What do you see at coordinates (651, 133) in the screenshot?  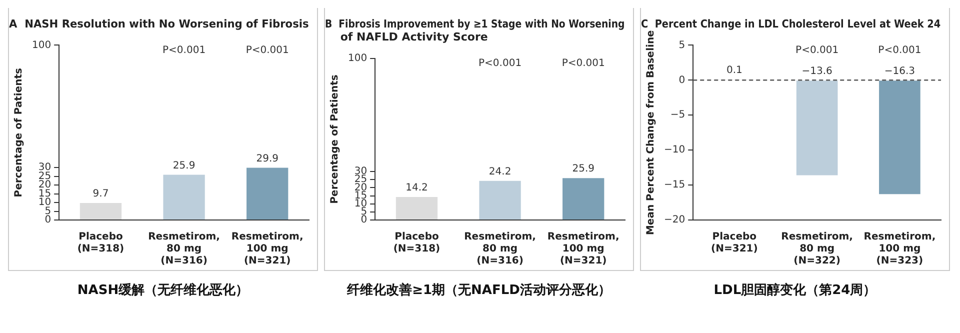 I see `y-axis-title: Mean Percent Change from Baseline` at bounding box center [651, 133].